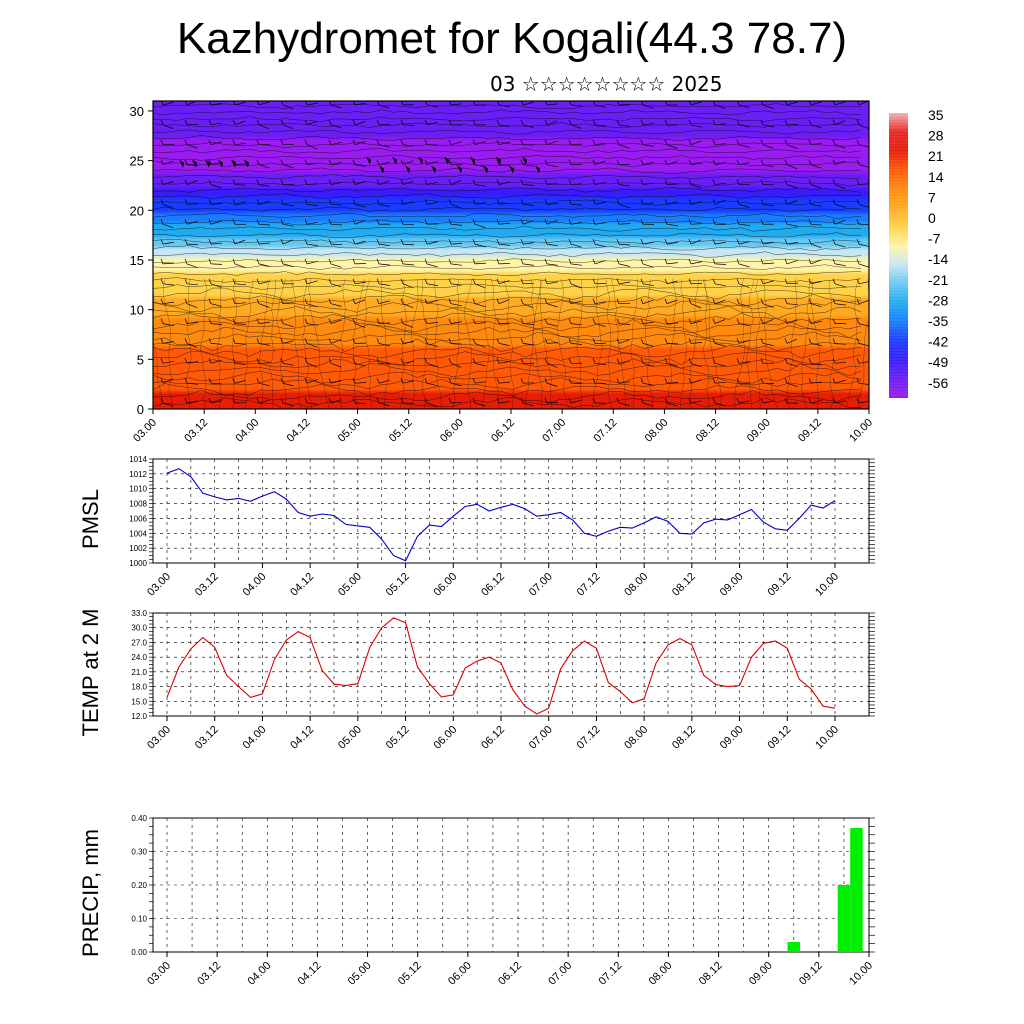 The image size is (1024, 1024). I want to click on x-tick-label: 06.00, so click(460, 974).